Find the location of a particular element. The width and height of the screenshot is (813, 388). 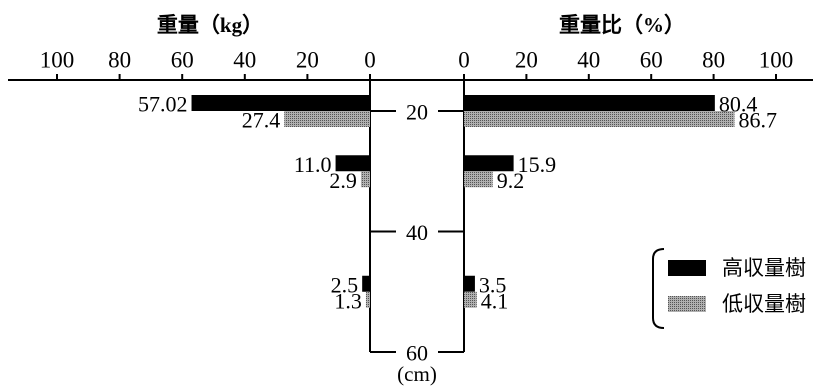

legend: 高収量樹 低収量樹 is located at coordinates (729, 288).